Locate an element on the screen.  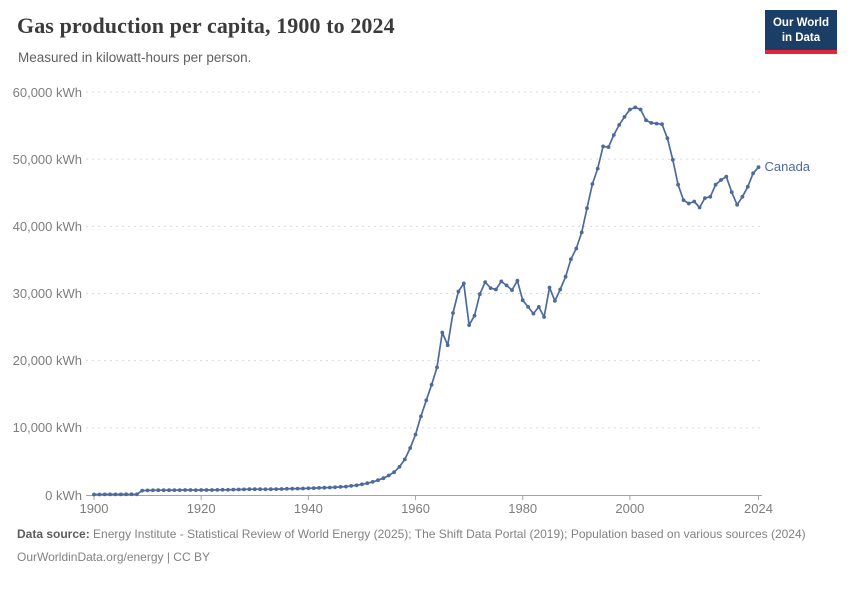
owid-logo-line1: Our World is located at coordinates (800, 23).